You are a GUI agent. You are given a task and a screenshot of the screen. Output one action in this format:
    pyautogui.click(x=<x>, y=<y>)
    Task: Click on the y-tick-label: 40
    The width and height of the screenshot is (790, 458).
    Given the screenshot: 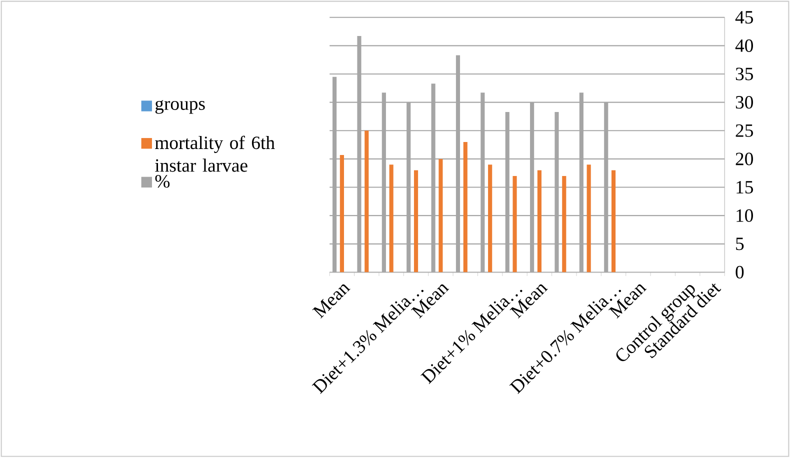 What is the action you would take?
    pyautogui.click(x=744, y=46)
    